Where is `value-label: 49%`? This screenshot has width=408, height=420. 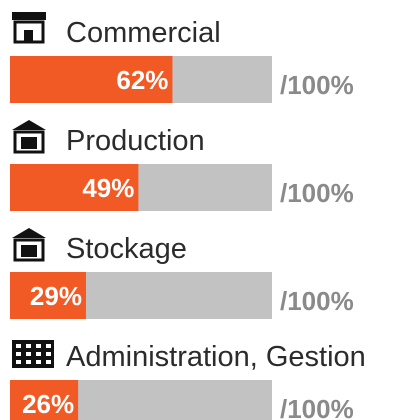
value-label: 49% is located at coordinates (108, 188).